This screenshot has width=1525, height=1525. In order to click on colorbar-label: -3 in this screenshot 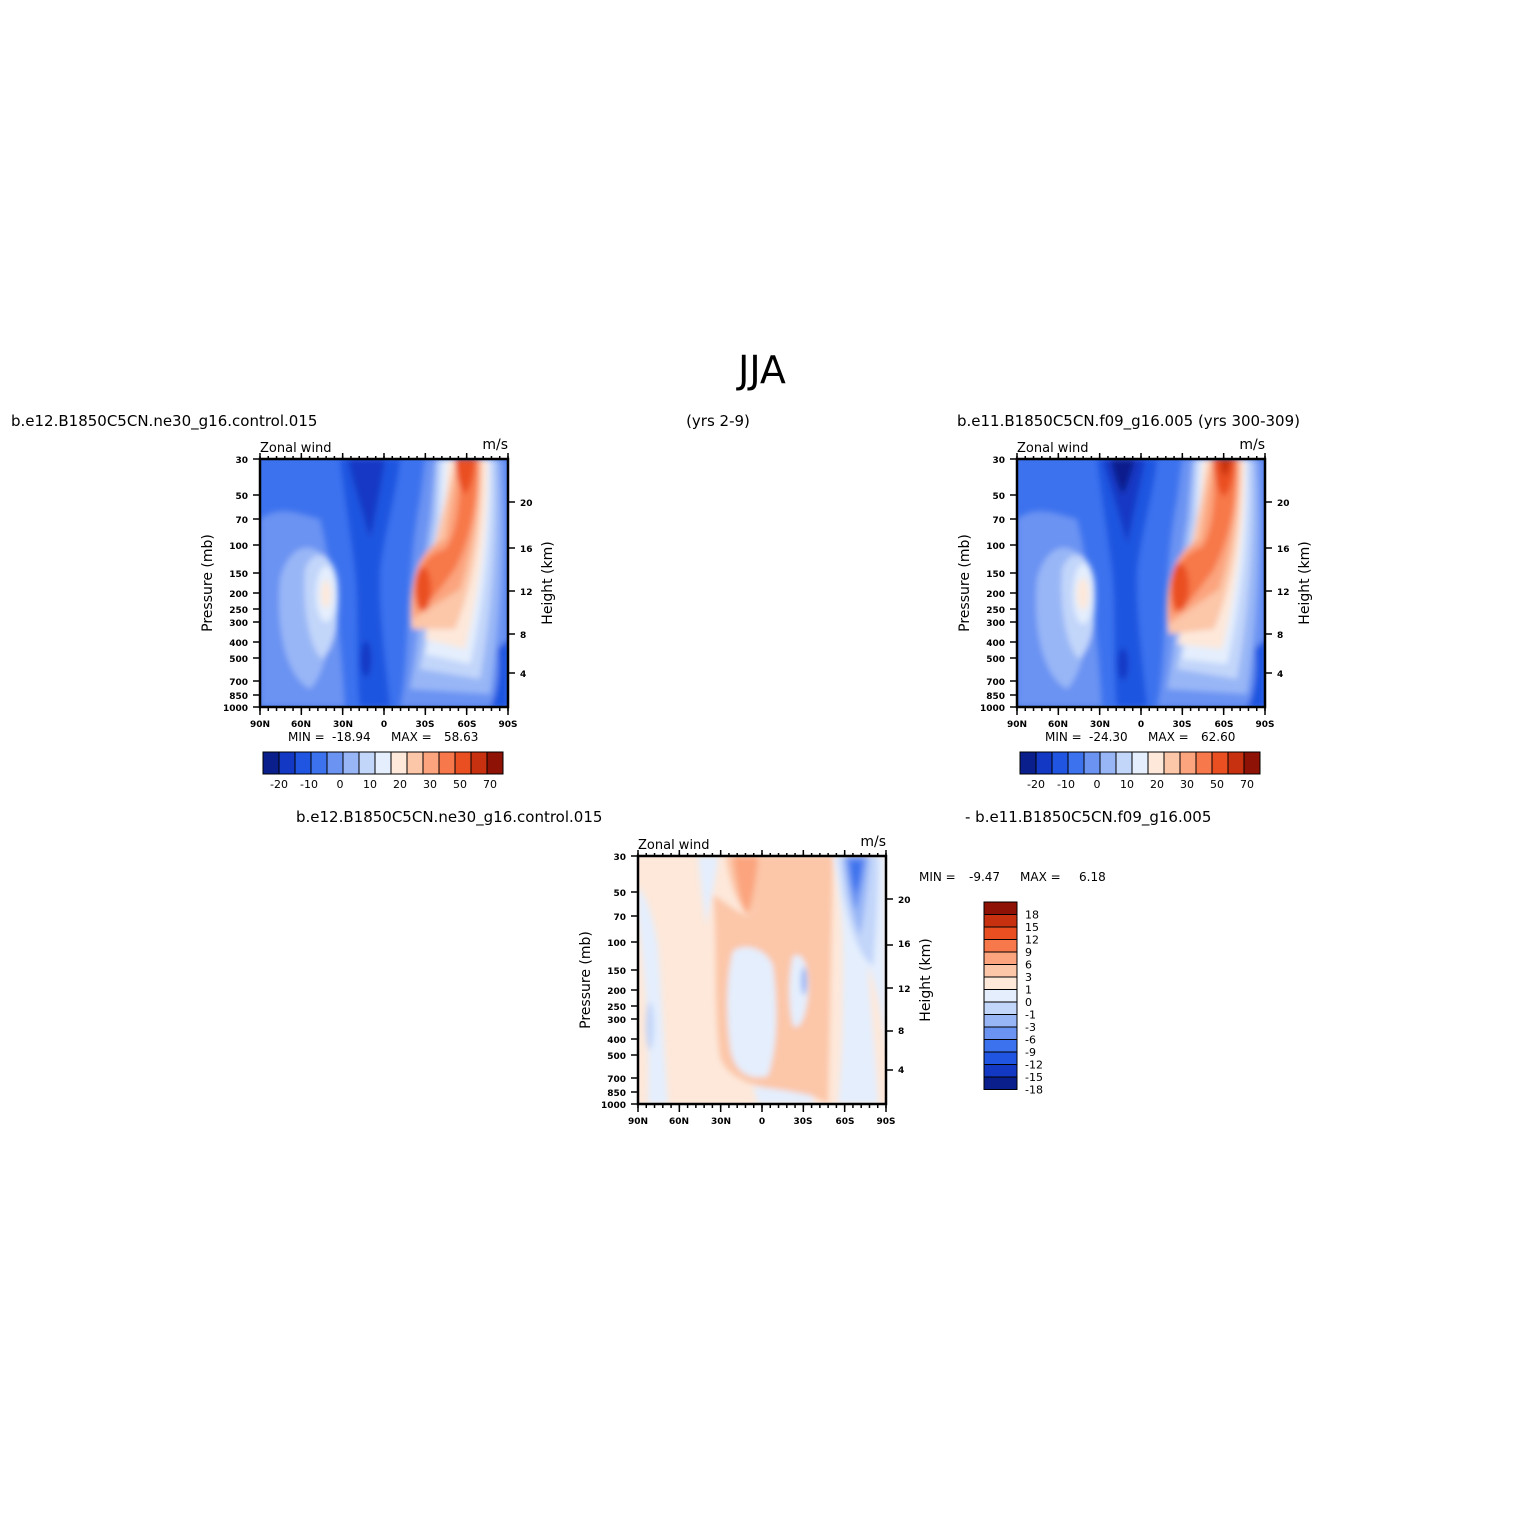, I will do `click(1030, 1027)`.